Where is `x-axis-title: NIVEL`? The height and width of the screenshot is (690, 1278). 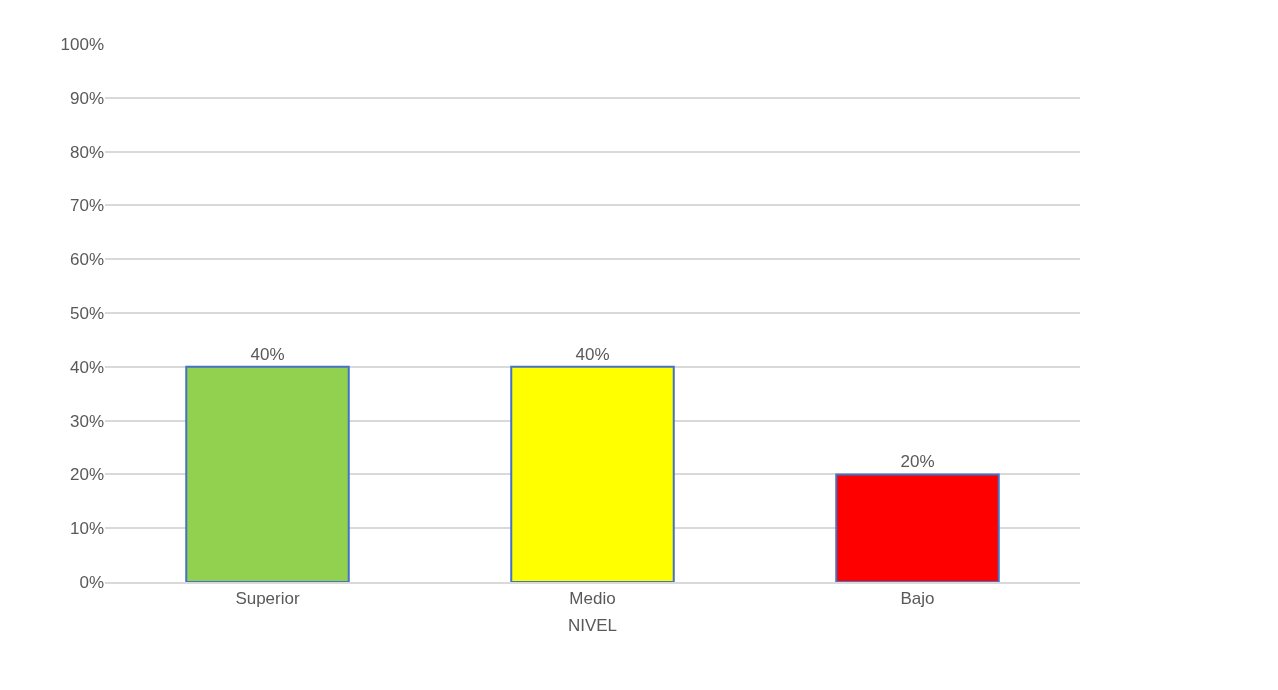 x-axis-title: NIVEL is located at coordinates (592, 626).